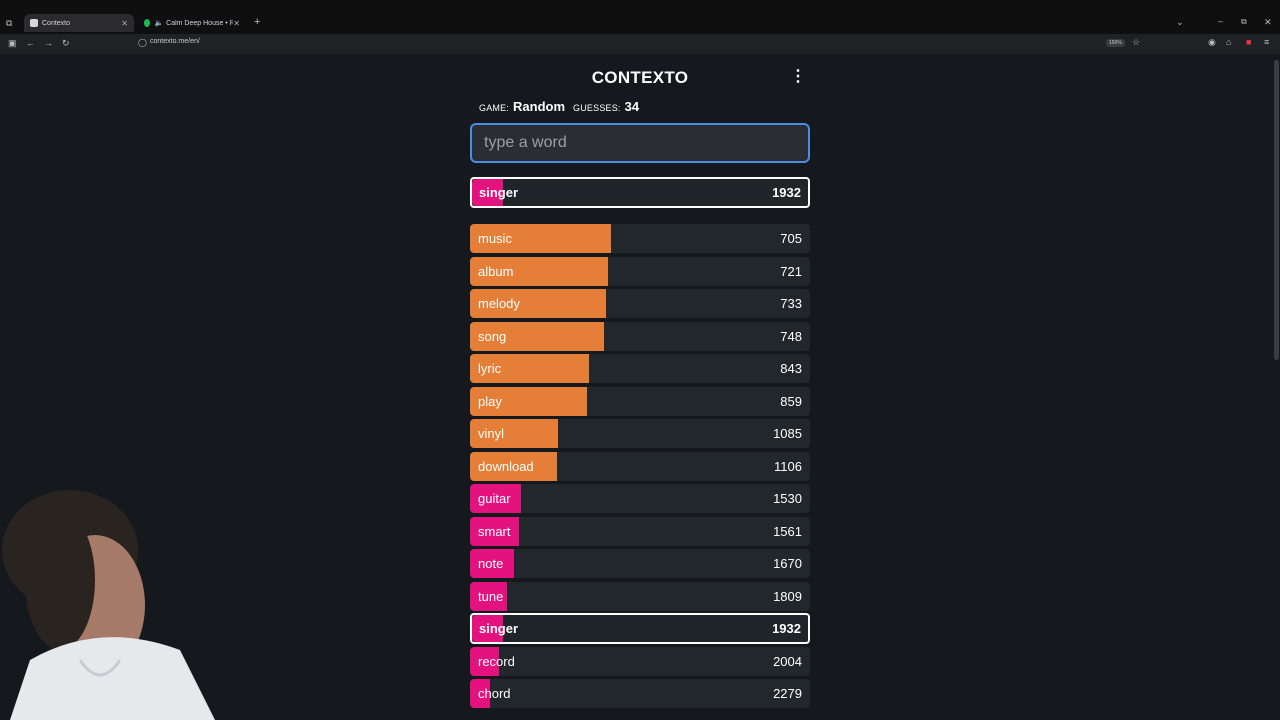 This screenshot has height=720, width=1280. I want to click on guess-rank: 843, so click(791, 368).